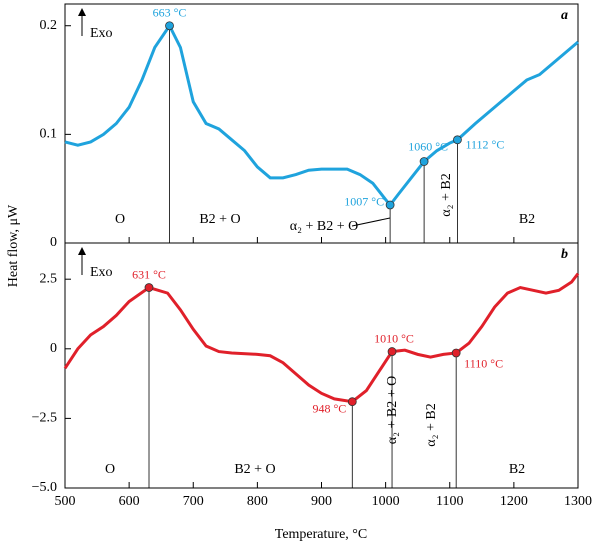 The width and height of the screenshot is (598, 553). What do you see at coordinates (193, 501) in the screenshot?
I see `x-tick-label: 700` at bounding box center [193, 501].